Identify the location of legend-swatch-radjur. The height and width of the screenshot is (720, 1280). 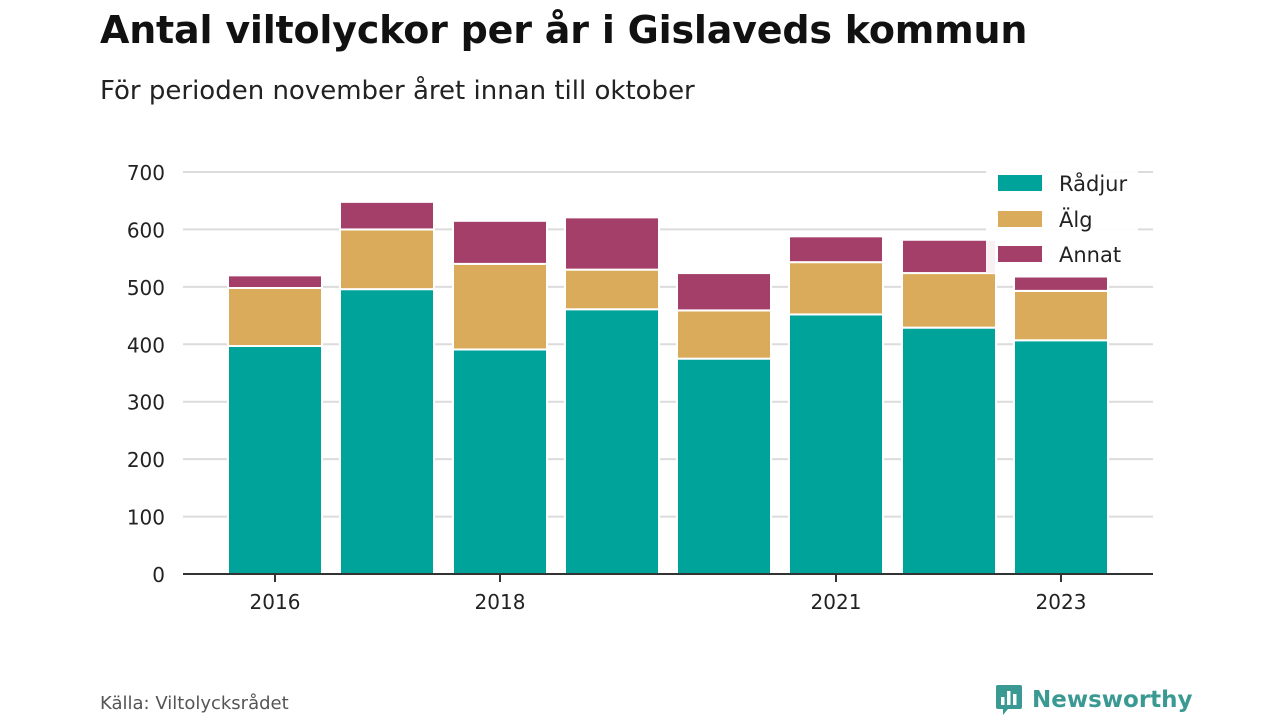
(1020, 183).